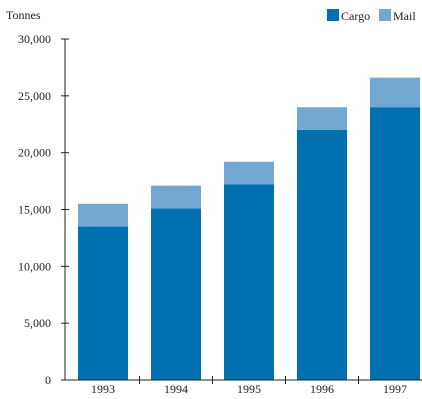 The height and width of the screenshot is (399, 422). Describe the element at coordinates (103, 388) in the screenshot. I see `x-tick-label: 1993` at that location.